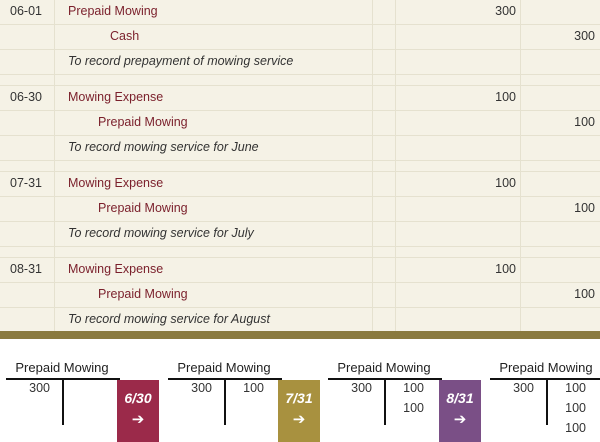  What do you see at coordinates (300, 12) in the screenshot?
I see `journal-row: 06-01 Prepaid Mowing 300` at bounding box center [300, 12].